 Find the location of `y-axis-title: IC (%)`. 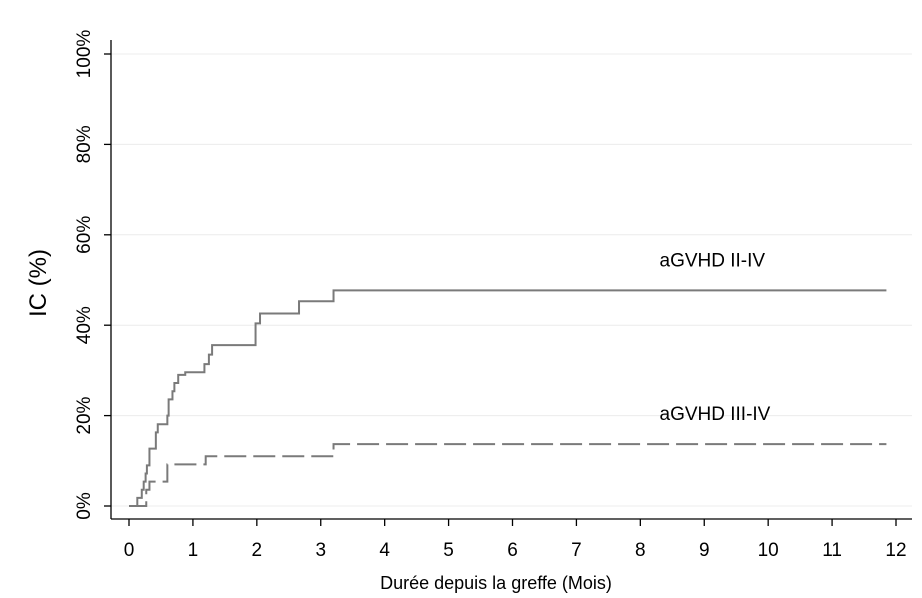

y-axis-title: IC (%) is located at coordinates (38, 283).